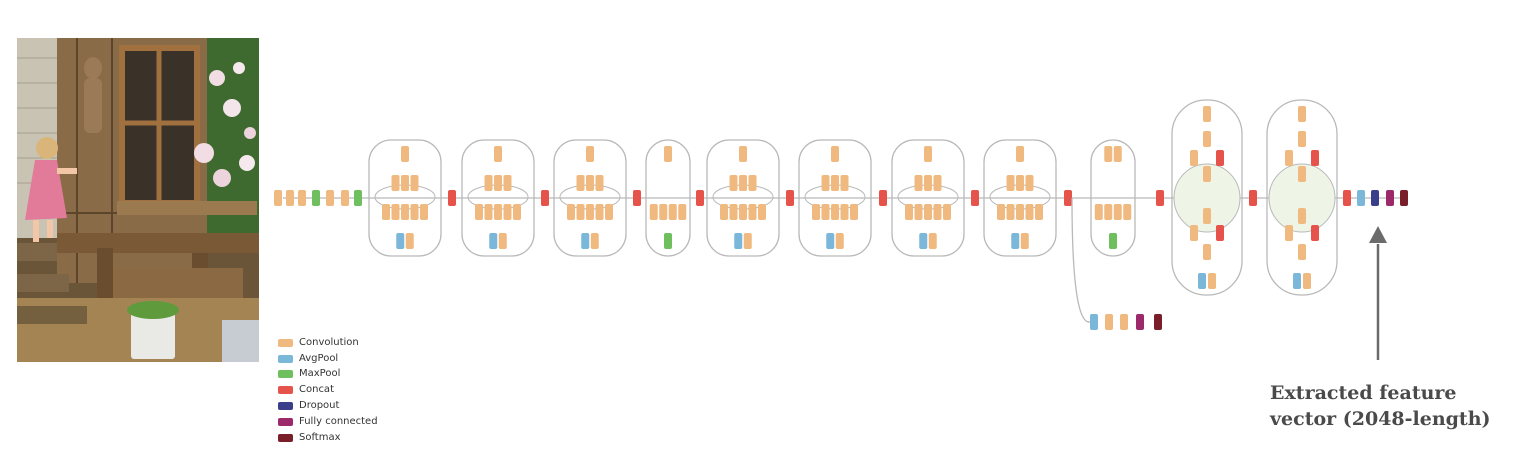  I want to click on legend-item: MaxPool, so click(328, 375).